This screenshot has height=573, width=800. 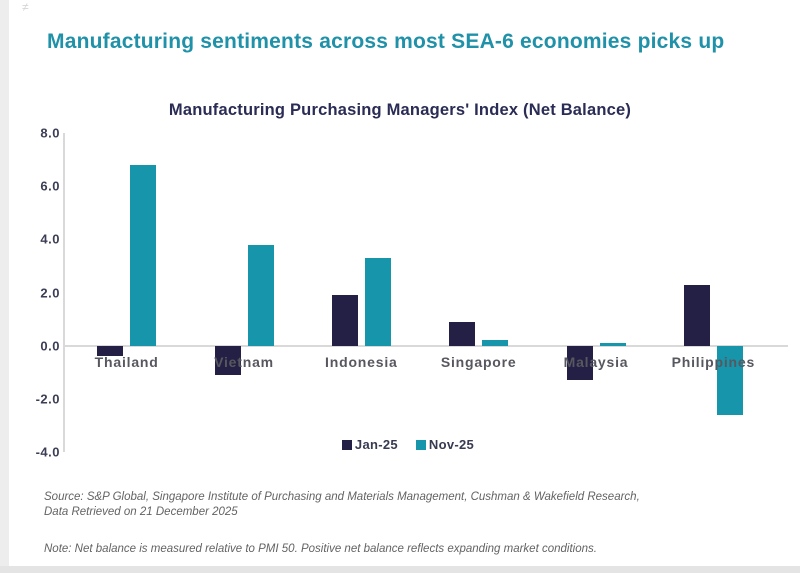 I want to click on category-label-thailand: Thailand, so click(x=126, y=361).